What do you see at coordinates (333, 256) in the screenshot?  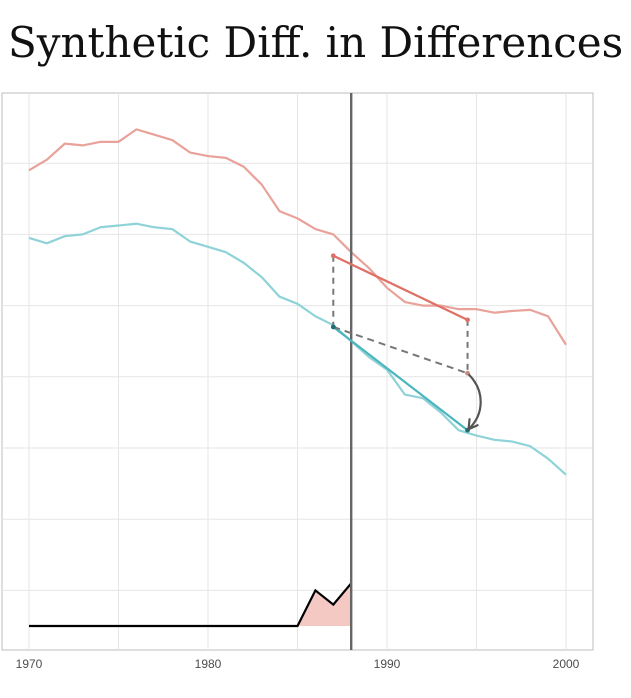 I see `pre-treated-point` at bounding box center [333, 256].